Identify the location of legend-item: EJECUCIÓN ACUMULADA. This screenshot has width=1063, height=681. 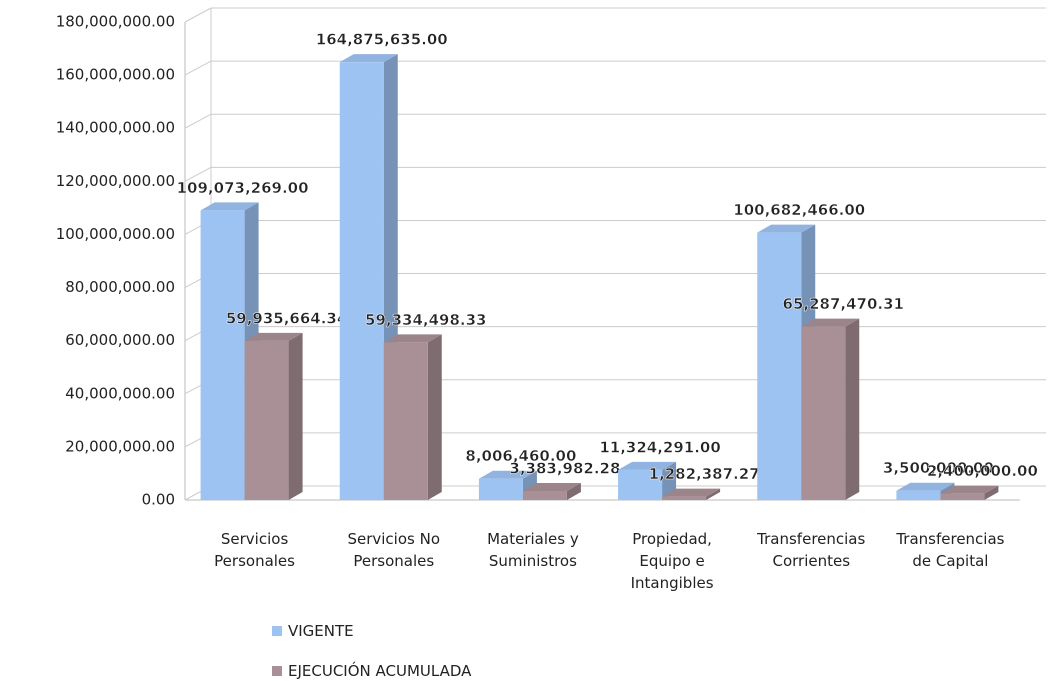
(371, 671).